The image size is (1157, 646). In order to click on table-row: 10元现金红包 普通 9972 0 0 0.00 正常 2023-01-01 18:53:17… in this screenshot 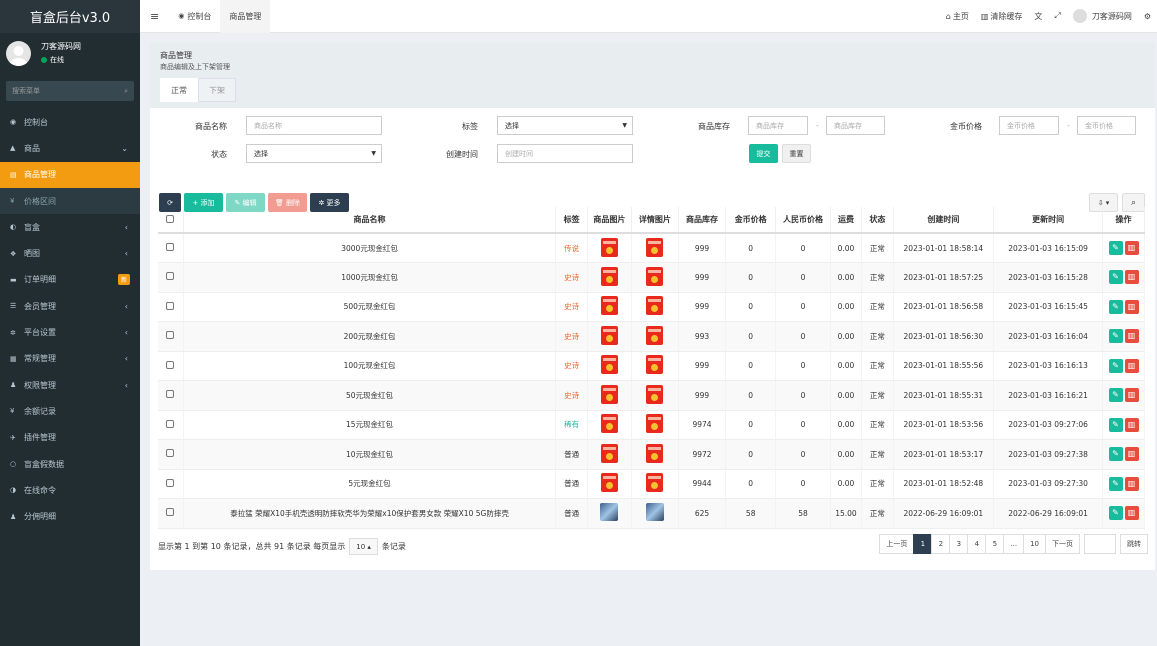, I will do `click(651, 454)`.